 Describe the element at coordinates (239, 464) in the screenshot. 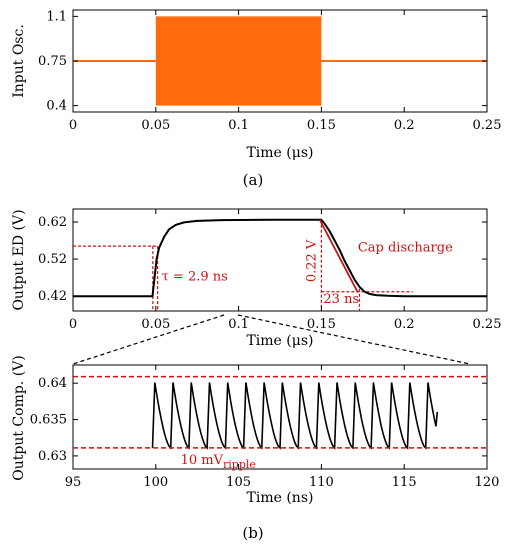

I see `ripple-label-sub: ripple` at that location.